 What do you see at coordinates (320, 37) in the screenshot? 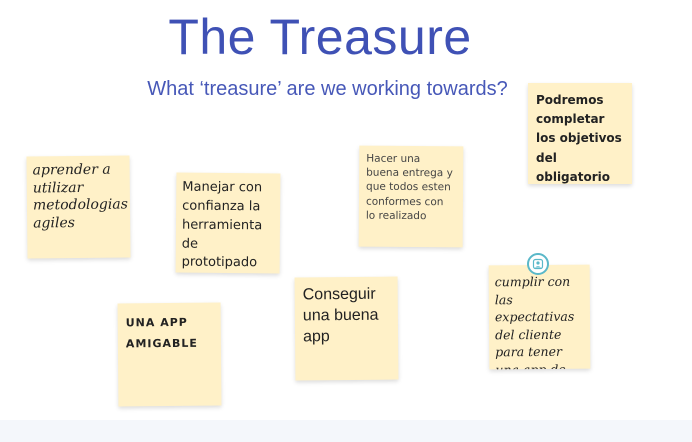
I see `board-title: The Treasure` at bounding box center [320, 37].